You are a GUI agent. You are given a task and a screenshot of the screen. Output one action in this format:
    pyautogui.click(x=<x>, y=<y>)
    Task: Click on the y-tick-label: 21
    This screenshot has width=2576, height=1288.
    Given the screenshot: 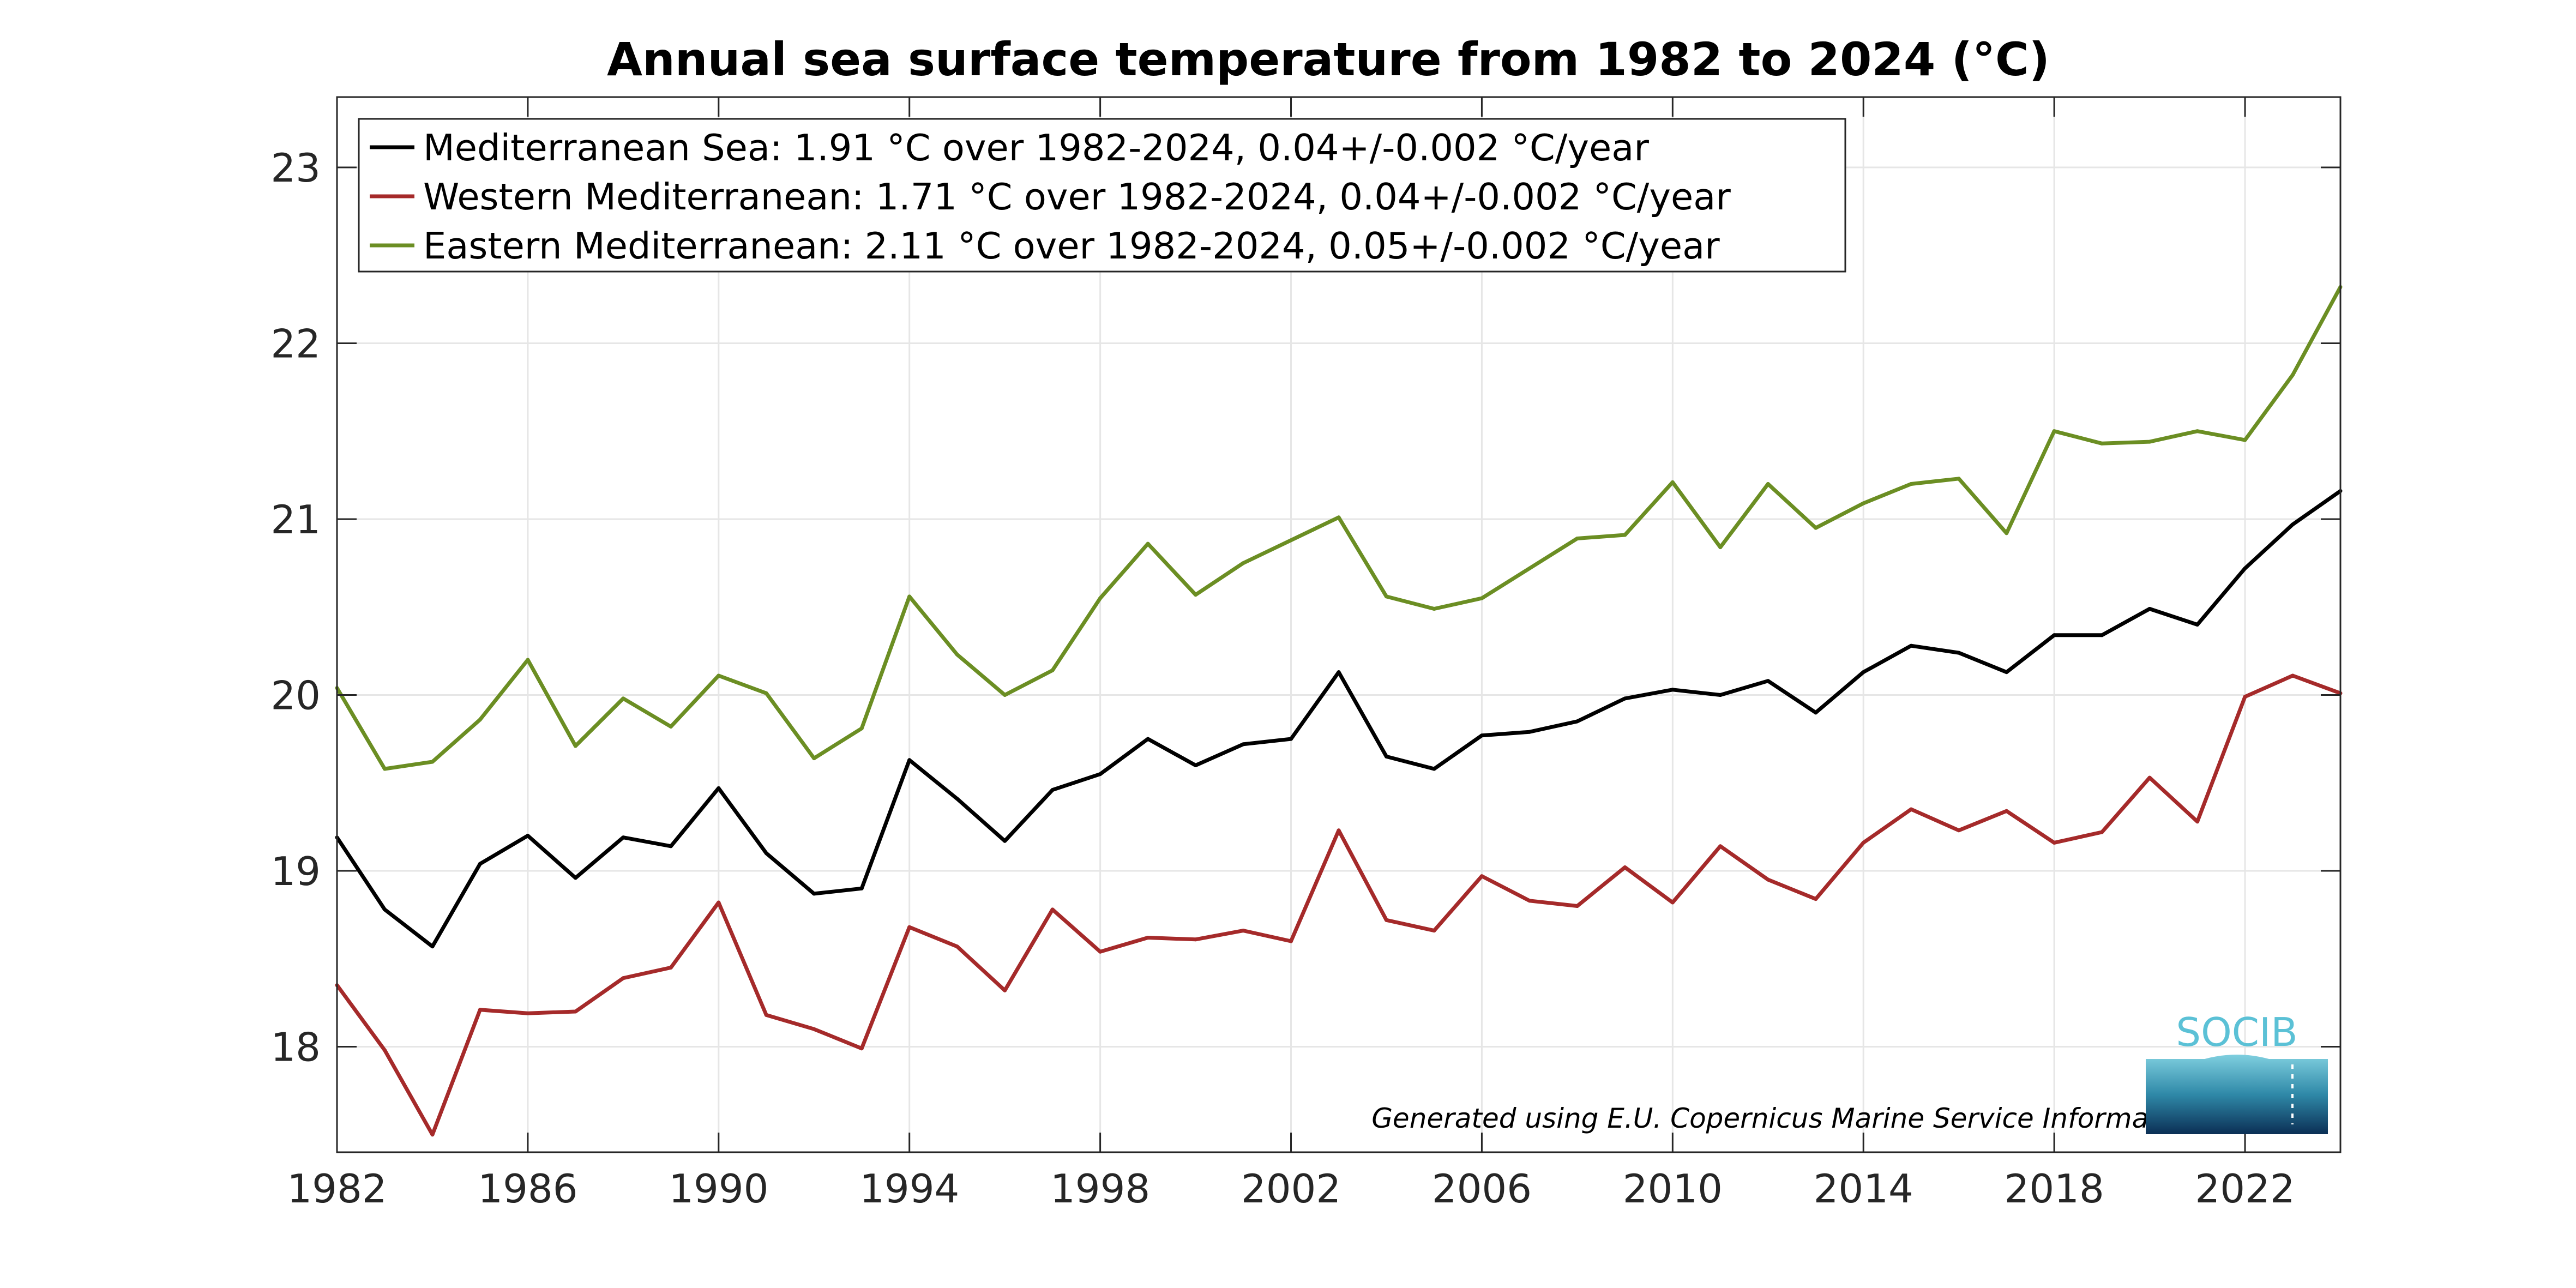 What is the action you would take?
    pyautogui.click(x=295, y=520)
    